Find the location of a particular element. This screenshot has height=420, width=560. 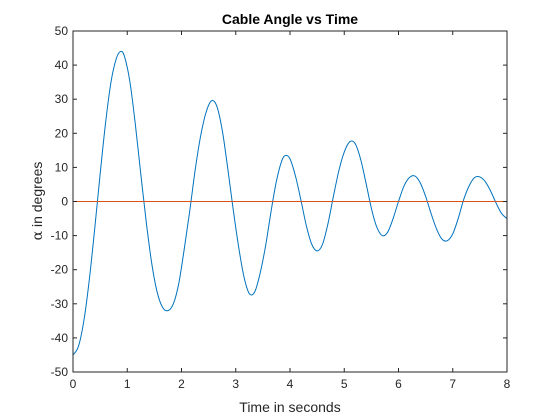

x-tick-label-7: 7 is located at coordinates (452, 384).